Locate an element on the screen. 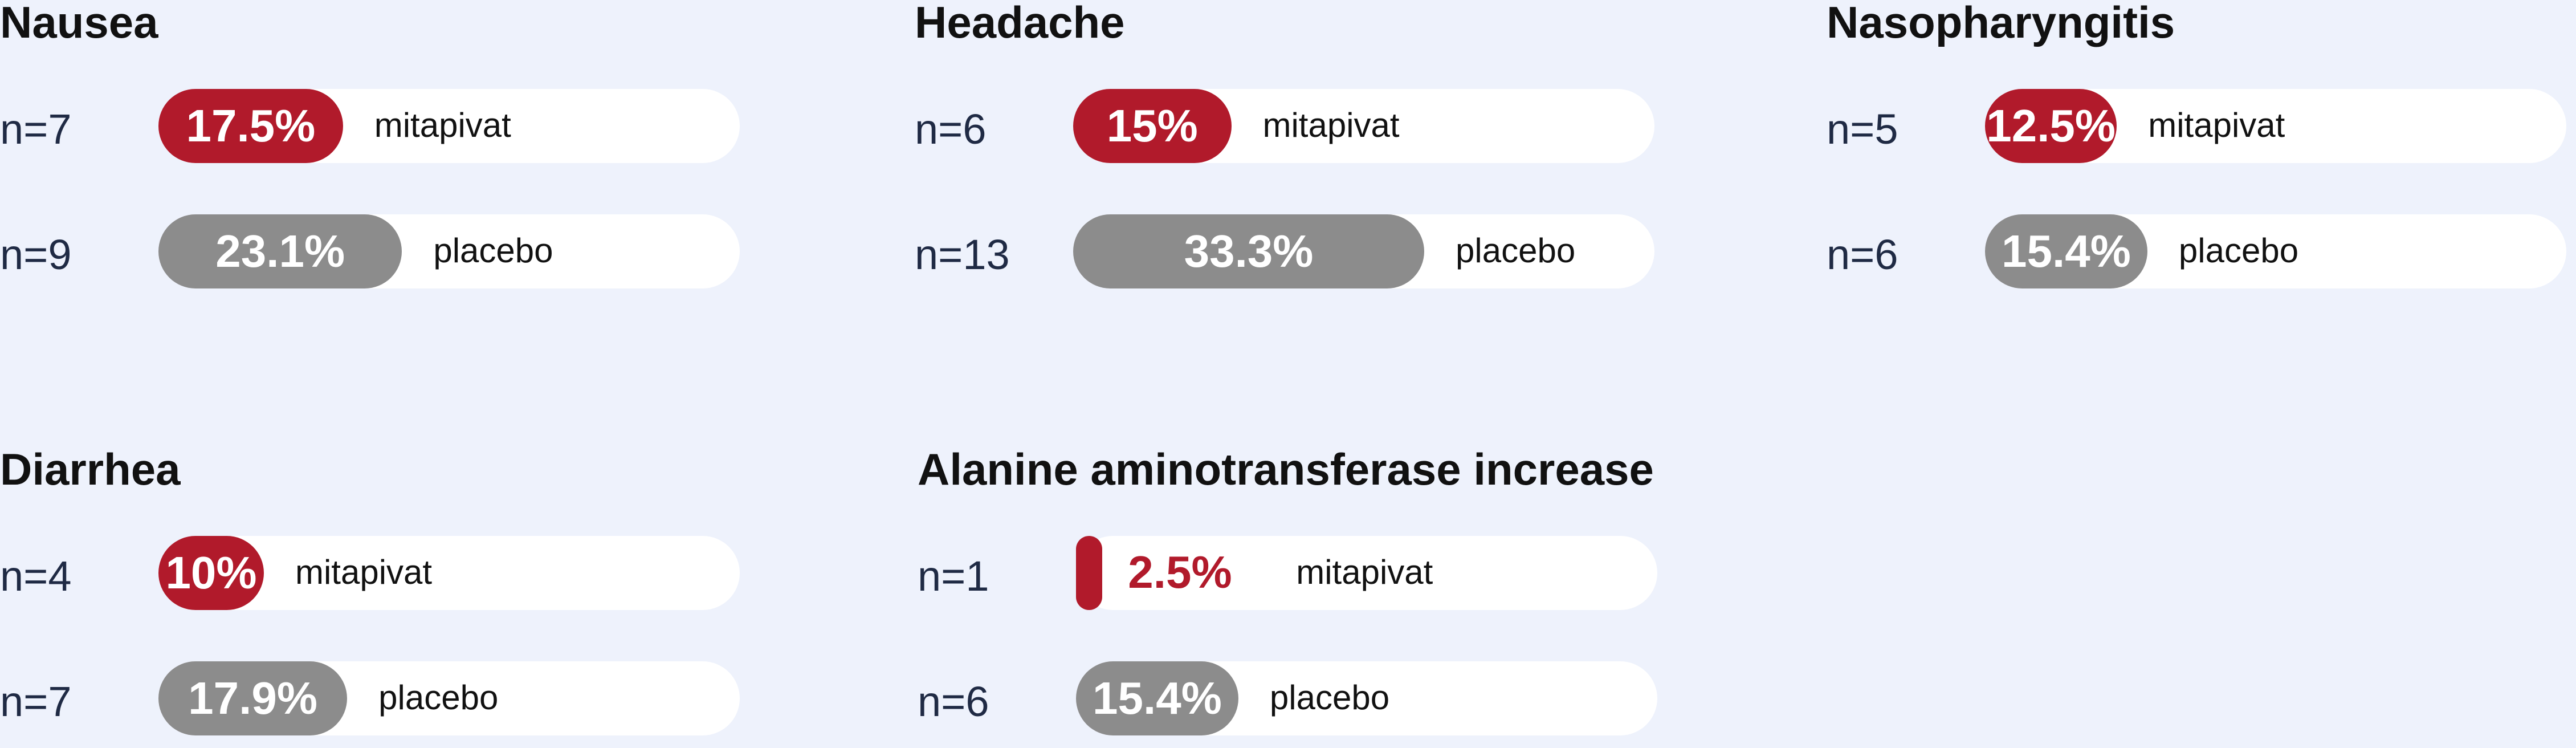  bar-track: 10% mitapivat is located at coordinates (449, 573).